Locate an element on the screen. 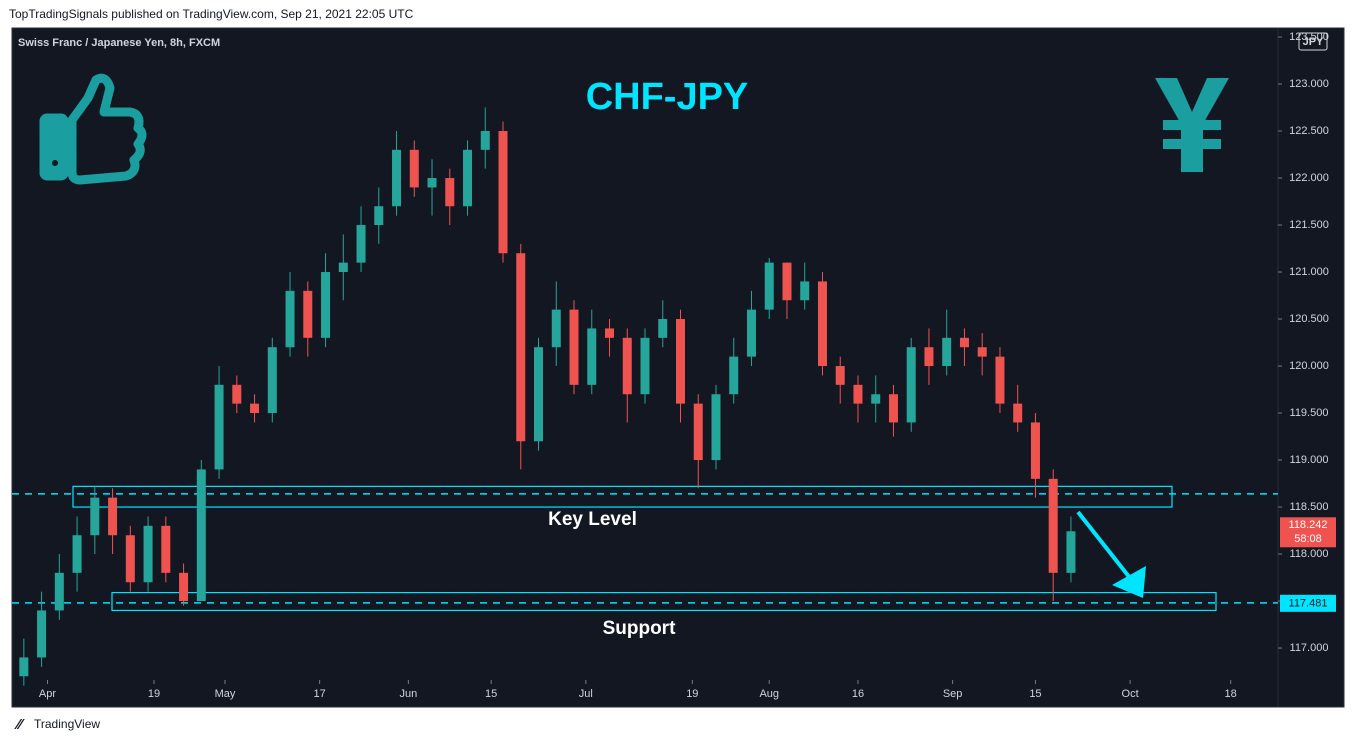 The image size is (1354, 743). chart-title: CHF-JPY is located at coordinates (667, 97).